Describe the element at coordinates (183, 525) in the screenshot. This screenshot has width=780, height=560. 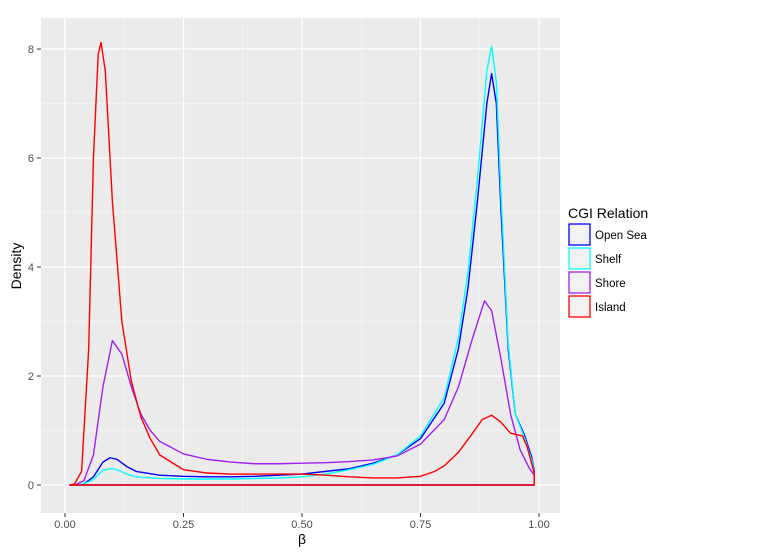
I see `x-tick-label: 0.25` at that location.